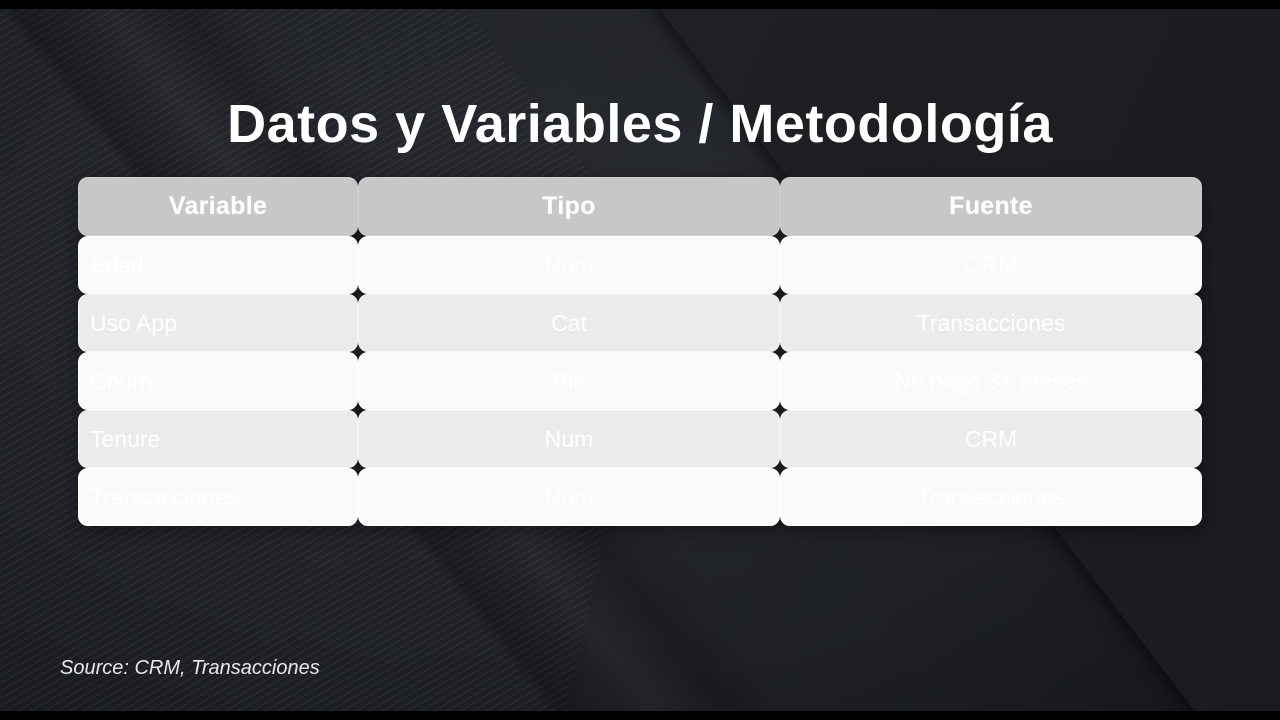 Image resolution: width=1280 pixels, height=720 pixels. I want to click on table-row: Edad Num CRM, so click(640, 265).